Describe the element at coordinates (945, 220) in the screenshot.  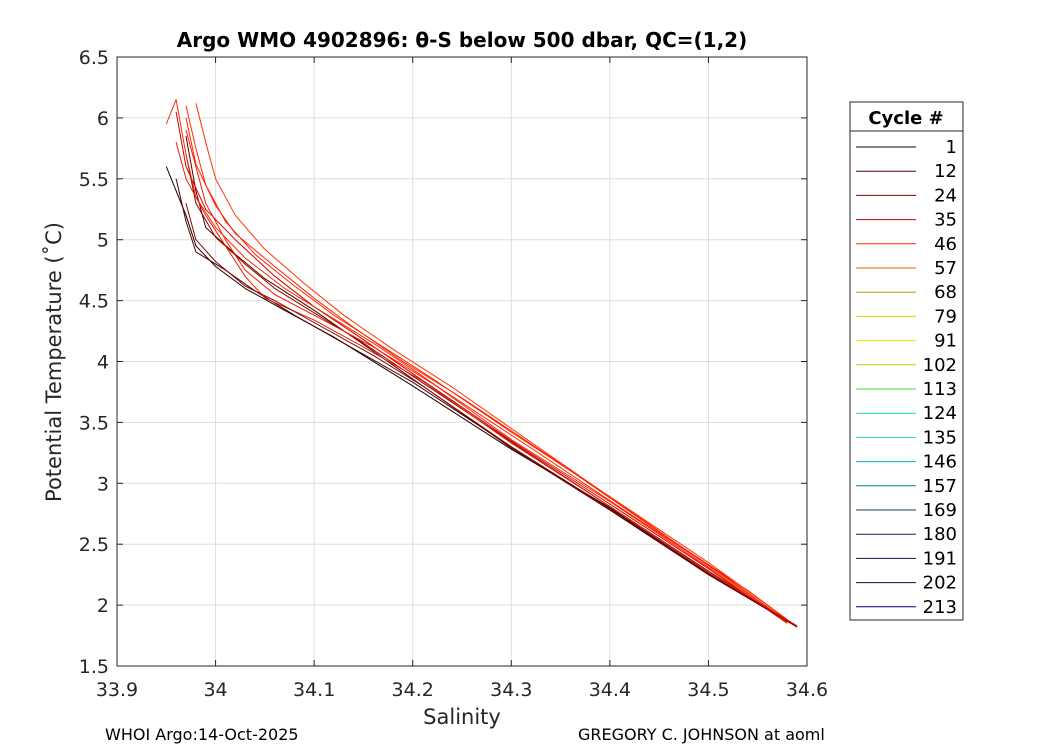
I see `legend-entry-label: 35` at that location.